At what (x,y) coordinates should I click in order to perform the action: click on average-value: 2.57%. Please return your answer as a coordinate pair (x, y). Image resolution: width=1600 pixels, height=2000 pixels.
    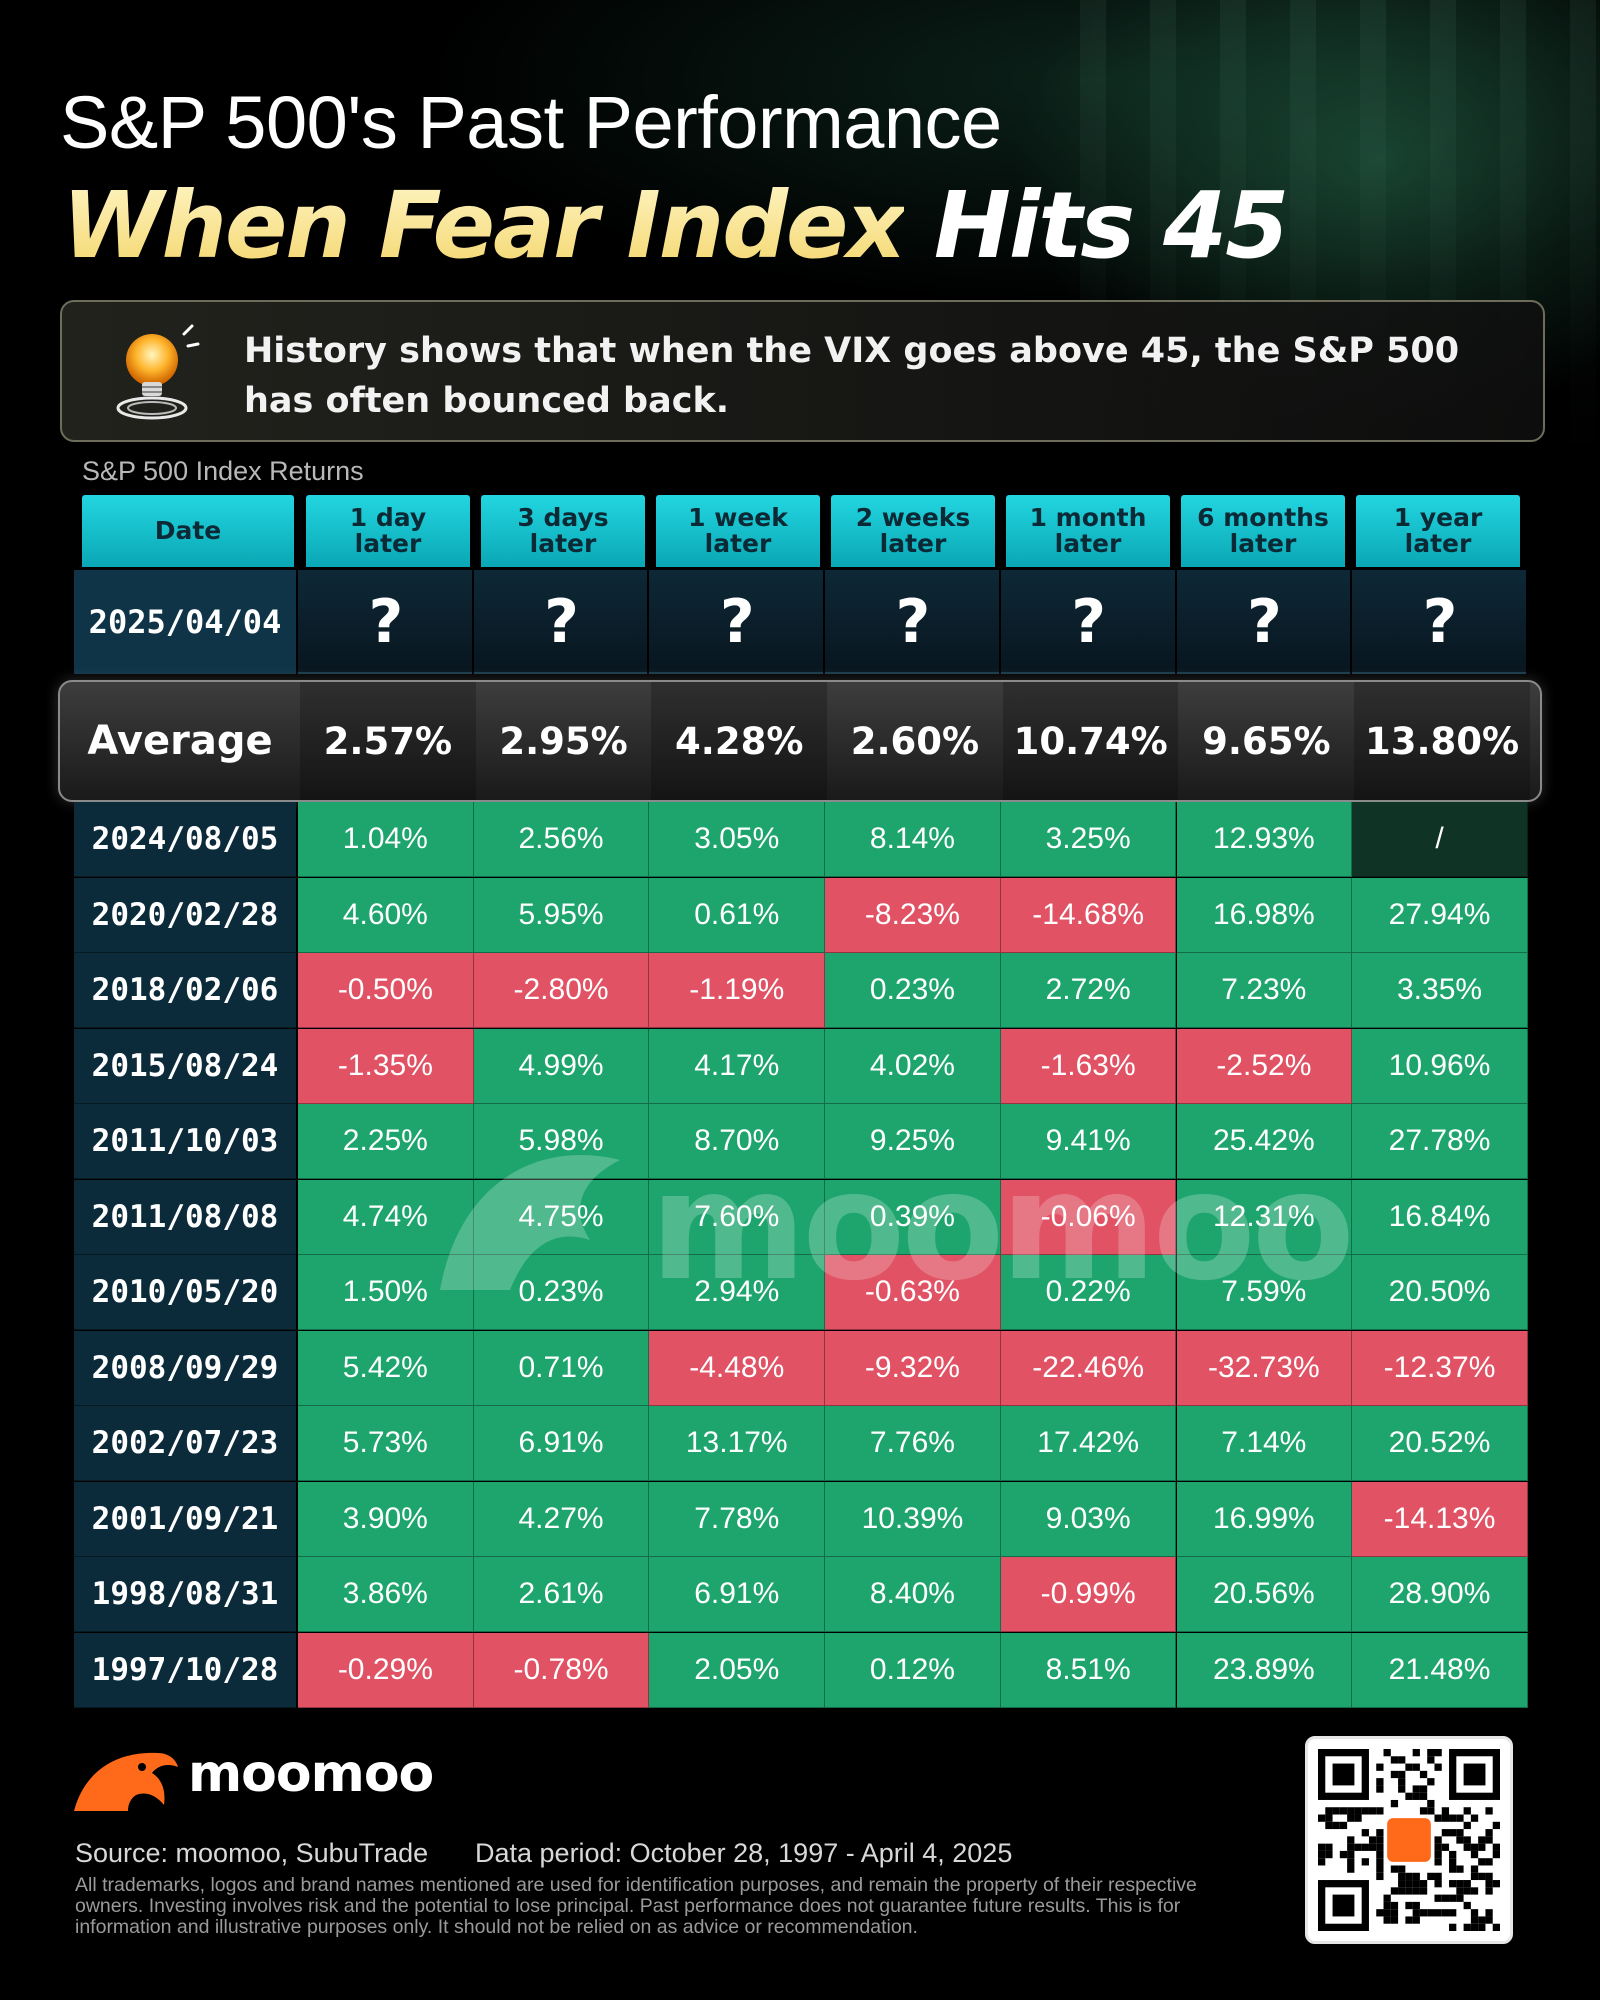
    Looking at the image, I should click on (388, 741).